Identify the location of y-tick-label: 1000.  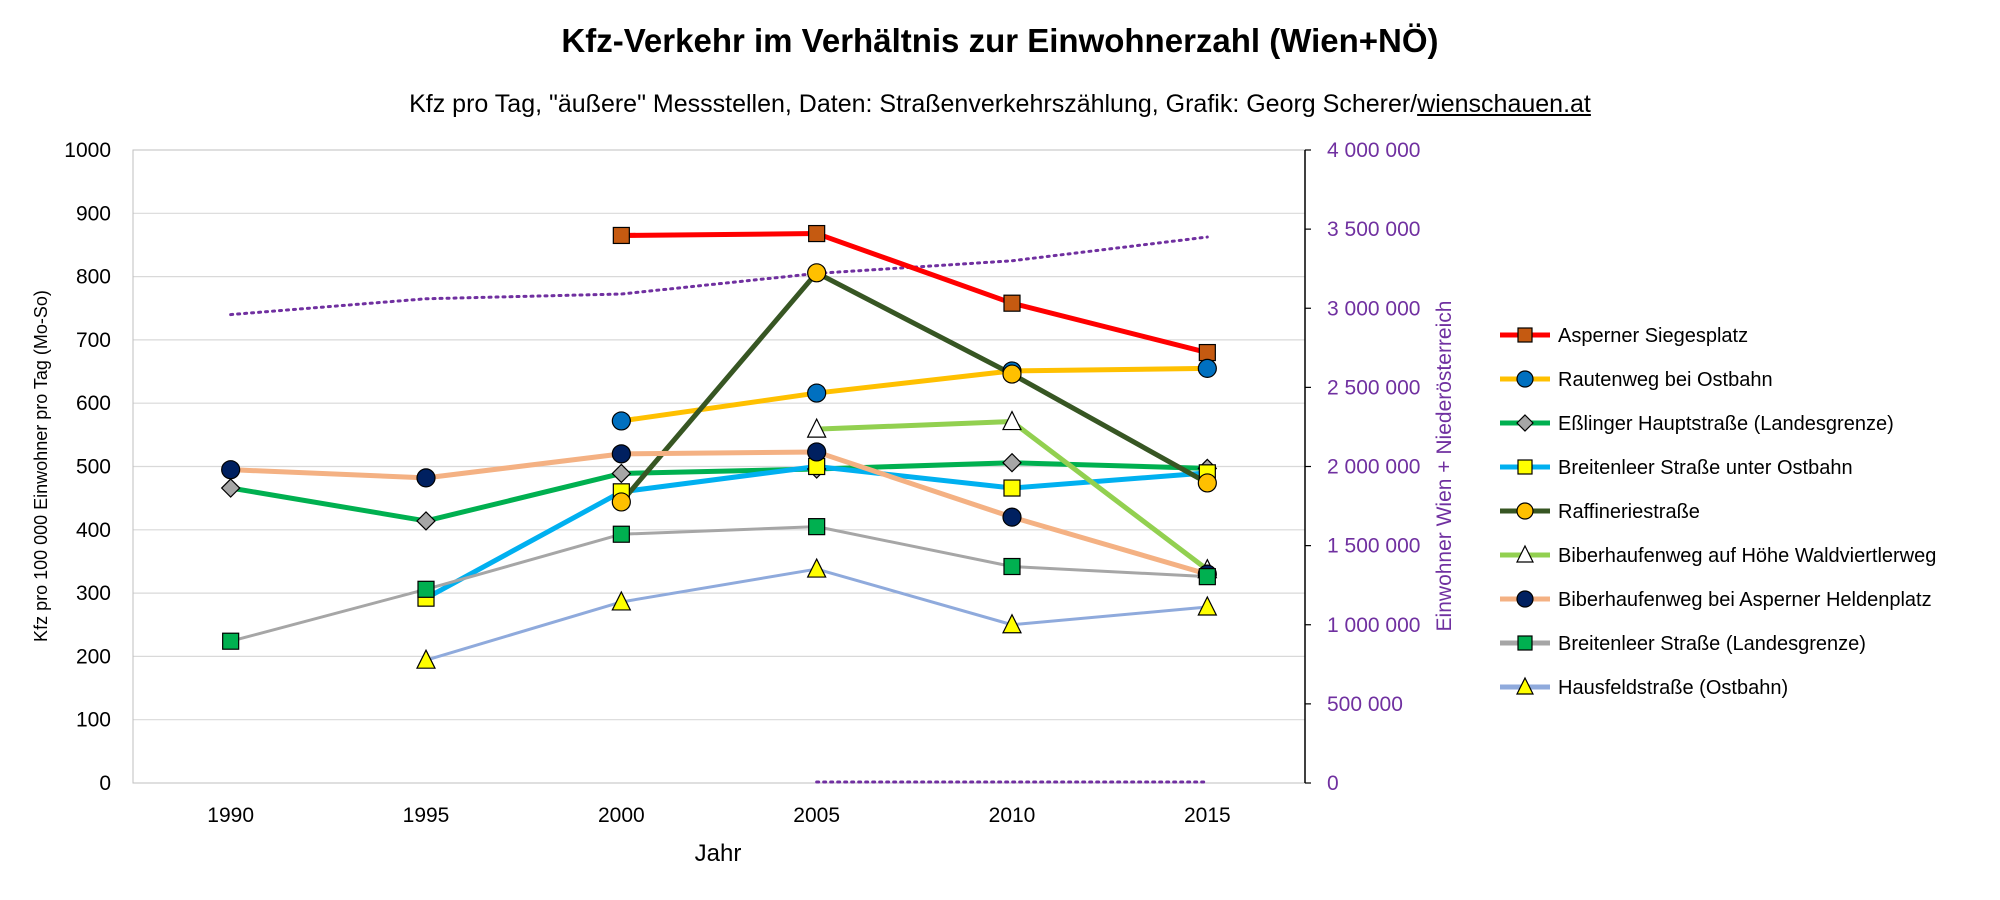
(87, 150).